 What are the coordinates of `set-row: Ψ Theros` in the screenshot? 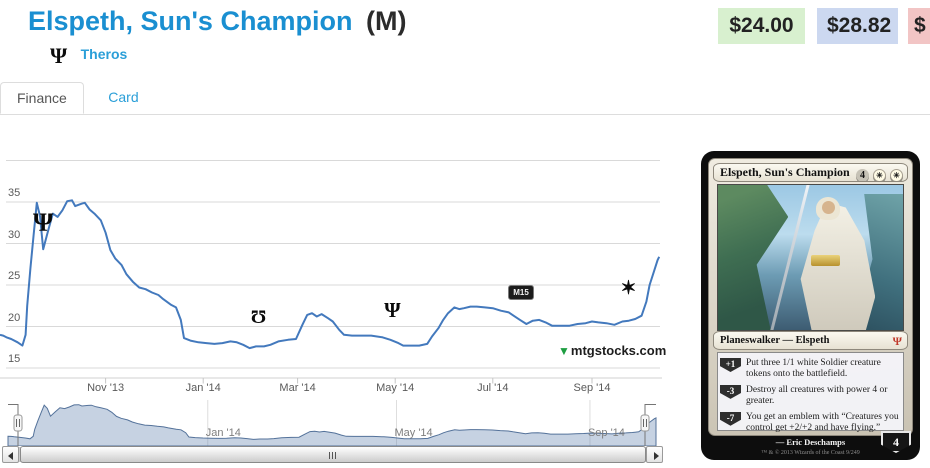 It's located at (88, 56).